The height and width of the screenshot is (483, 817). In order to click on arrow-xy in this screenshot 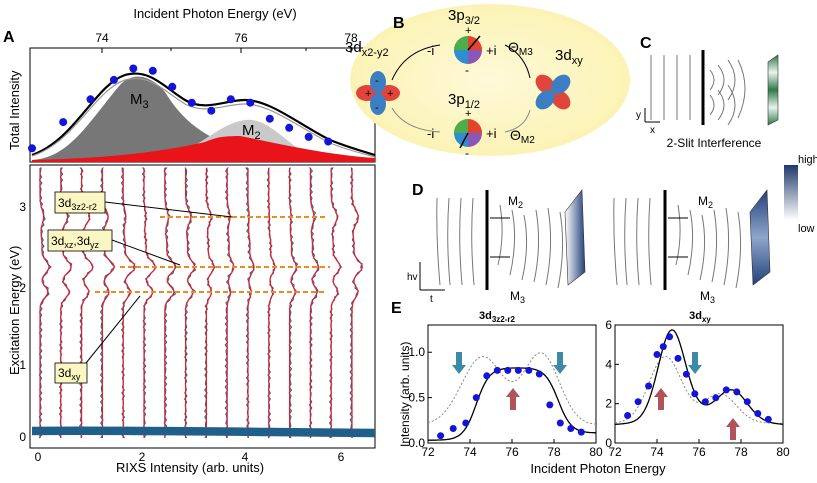, I will do `click(111, 332)`.